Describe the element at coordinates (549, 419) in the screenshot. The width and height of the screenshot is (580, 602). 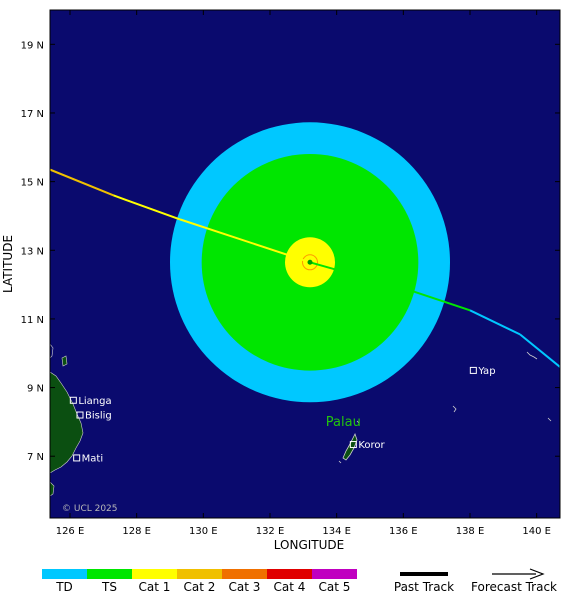
I see `yap-islet` at that location.